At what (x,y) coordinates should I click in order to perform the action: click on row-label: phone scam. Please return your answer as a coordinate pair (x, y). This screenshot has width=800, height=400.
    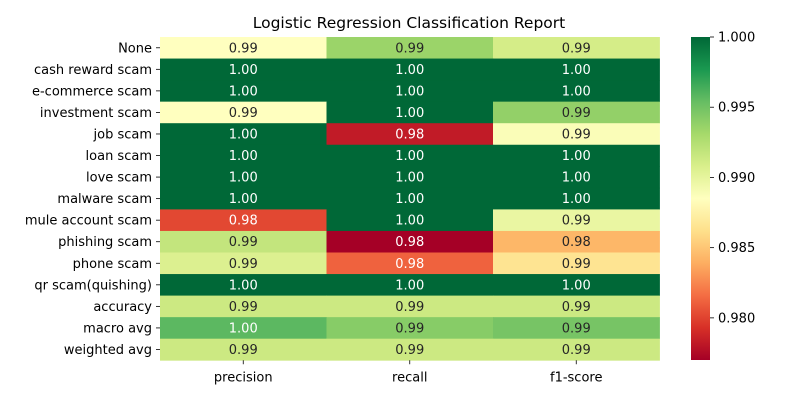
    Looking at the image, I should click on (112, 264).